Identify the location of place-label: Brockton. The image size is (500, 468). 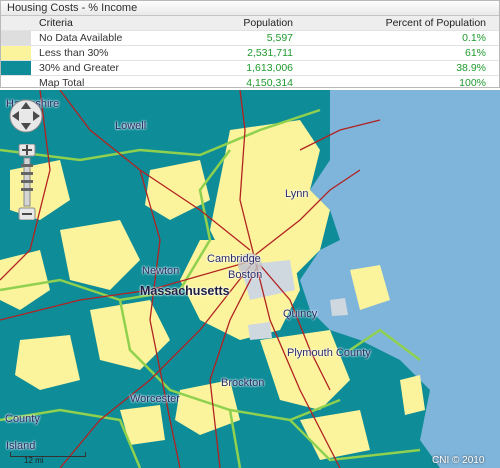
(243, 383).